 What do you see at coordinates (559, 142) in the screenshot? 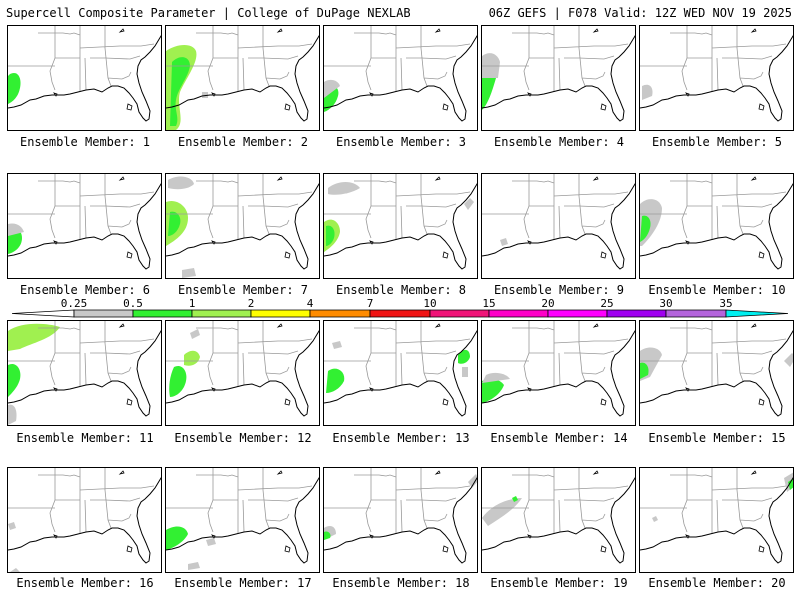
I see `member-caption: Ensemble Member: 4` at bounding box center [559, 142].